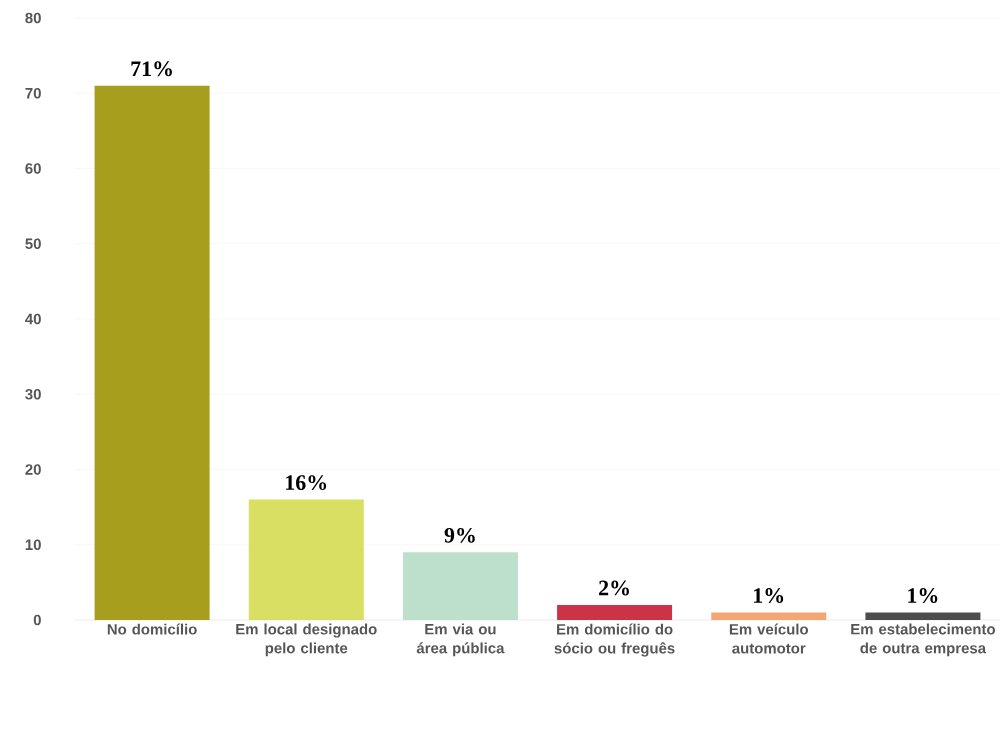 This screenshot has width=1006, height=751. Describe the element at coordinates (33, 545) in the screenshot. I see `y-tick-label: 10` at that location.